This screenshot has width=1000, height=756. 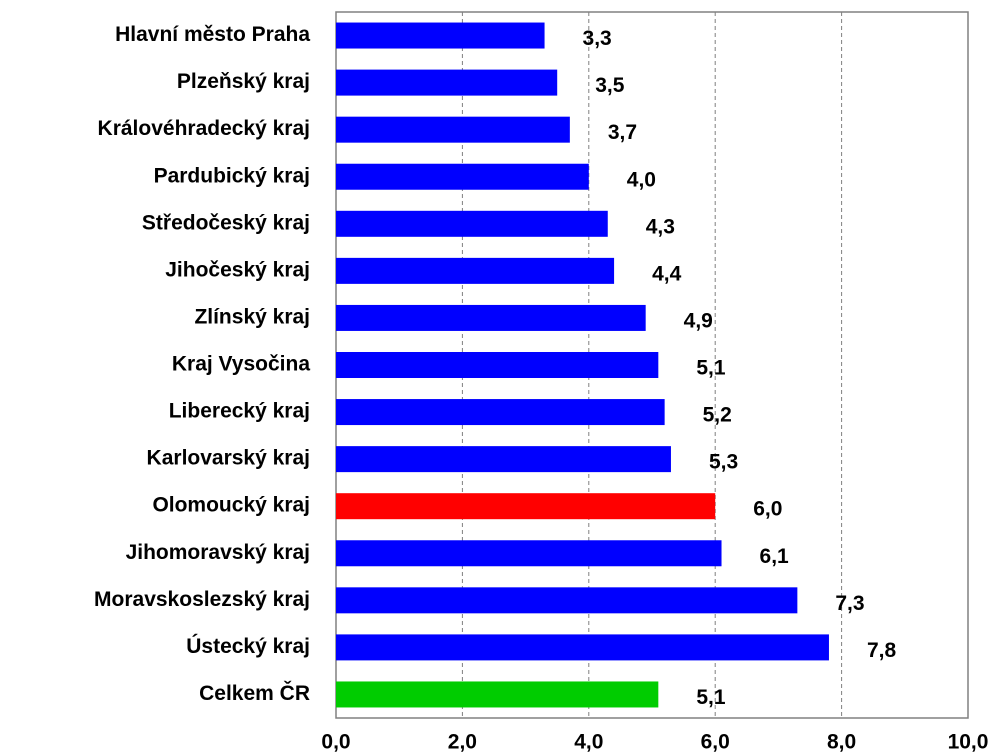 What do you see at coordinates (882, 650) in the screenshot?
I see `value-label: 7,8` at bounding box center [882, 650].